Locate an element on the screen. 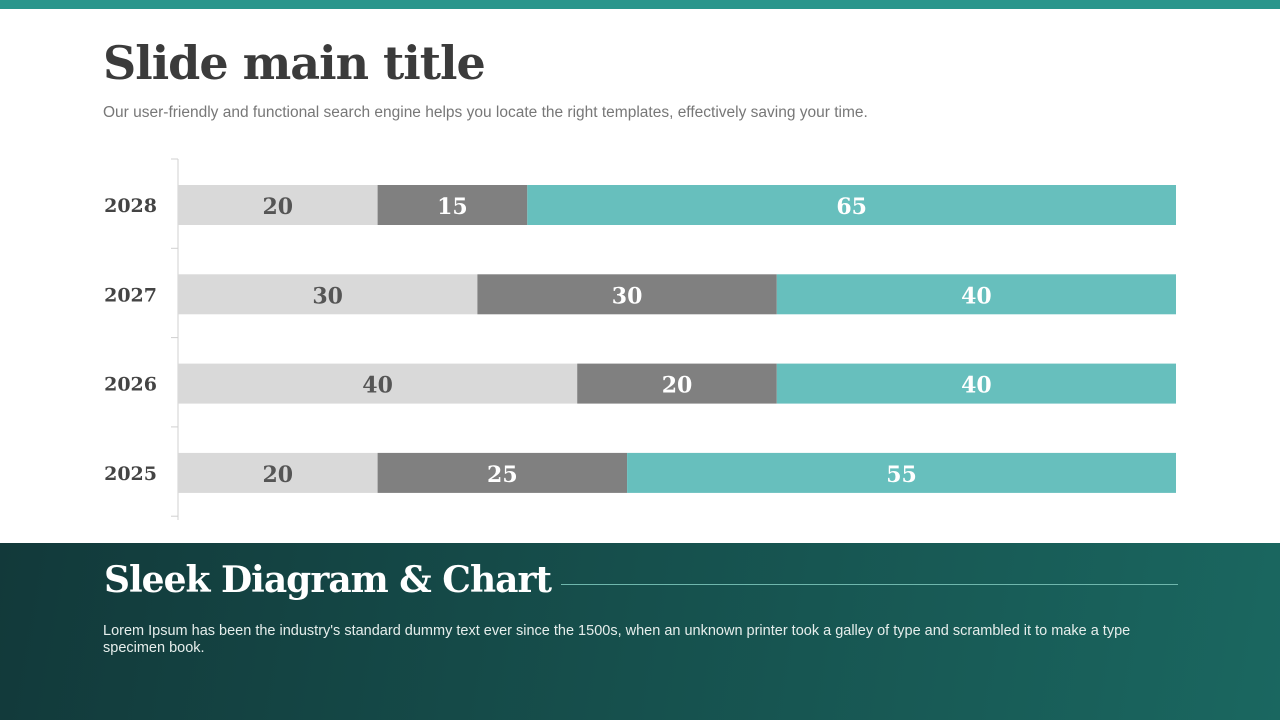  category-label: 2026 is located at coordinates (130, 385).